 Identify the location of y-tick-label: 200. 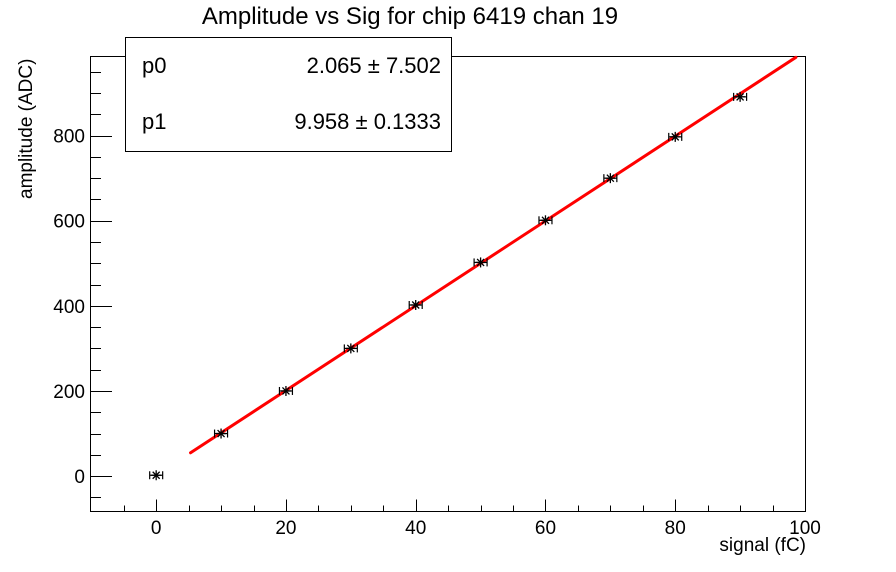
(69, 392).